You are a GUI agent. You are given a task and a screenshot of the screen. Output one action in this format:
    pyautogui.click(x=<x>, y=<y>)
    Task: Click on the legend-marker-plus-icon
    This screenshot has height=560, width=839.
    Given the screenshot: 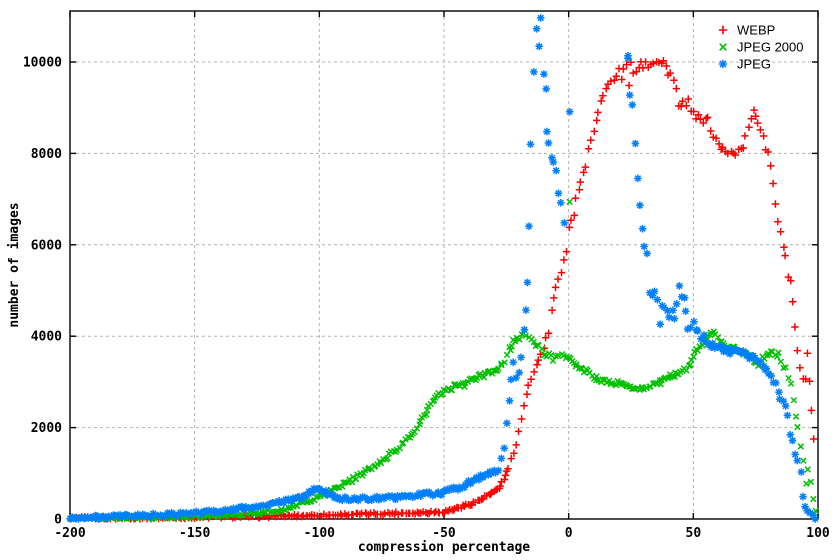 What is the action you would take?
    pyautogui.click(x=723, y=30)
    